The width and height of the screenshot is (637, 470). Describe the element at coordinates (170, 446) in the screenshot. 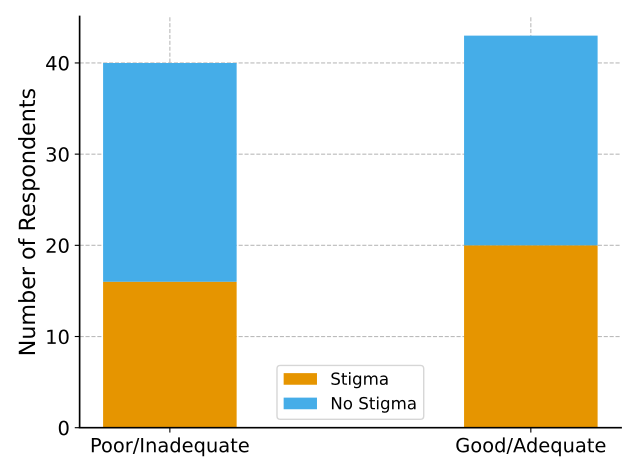

I see `x-tick-label: Poor/Inadequate` at that location.